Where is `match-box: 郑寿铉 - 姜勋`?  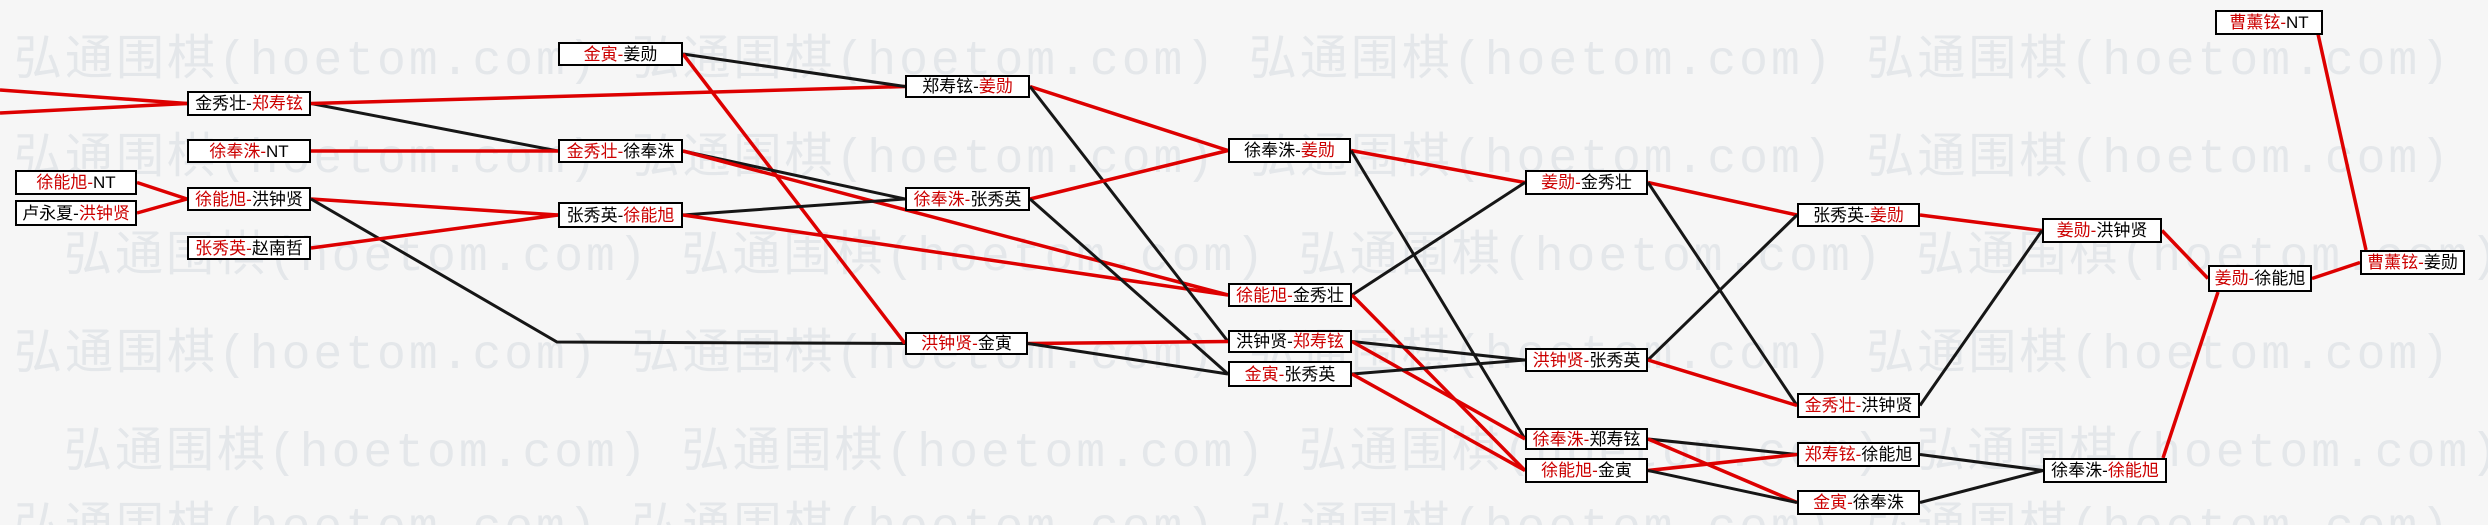 match-box: 郑寿铉 - 姜勋 is located at coordinates (967, 86).